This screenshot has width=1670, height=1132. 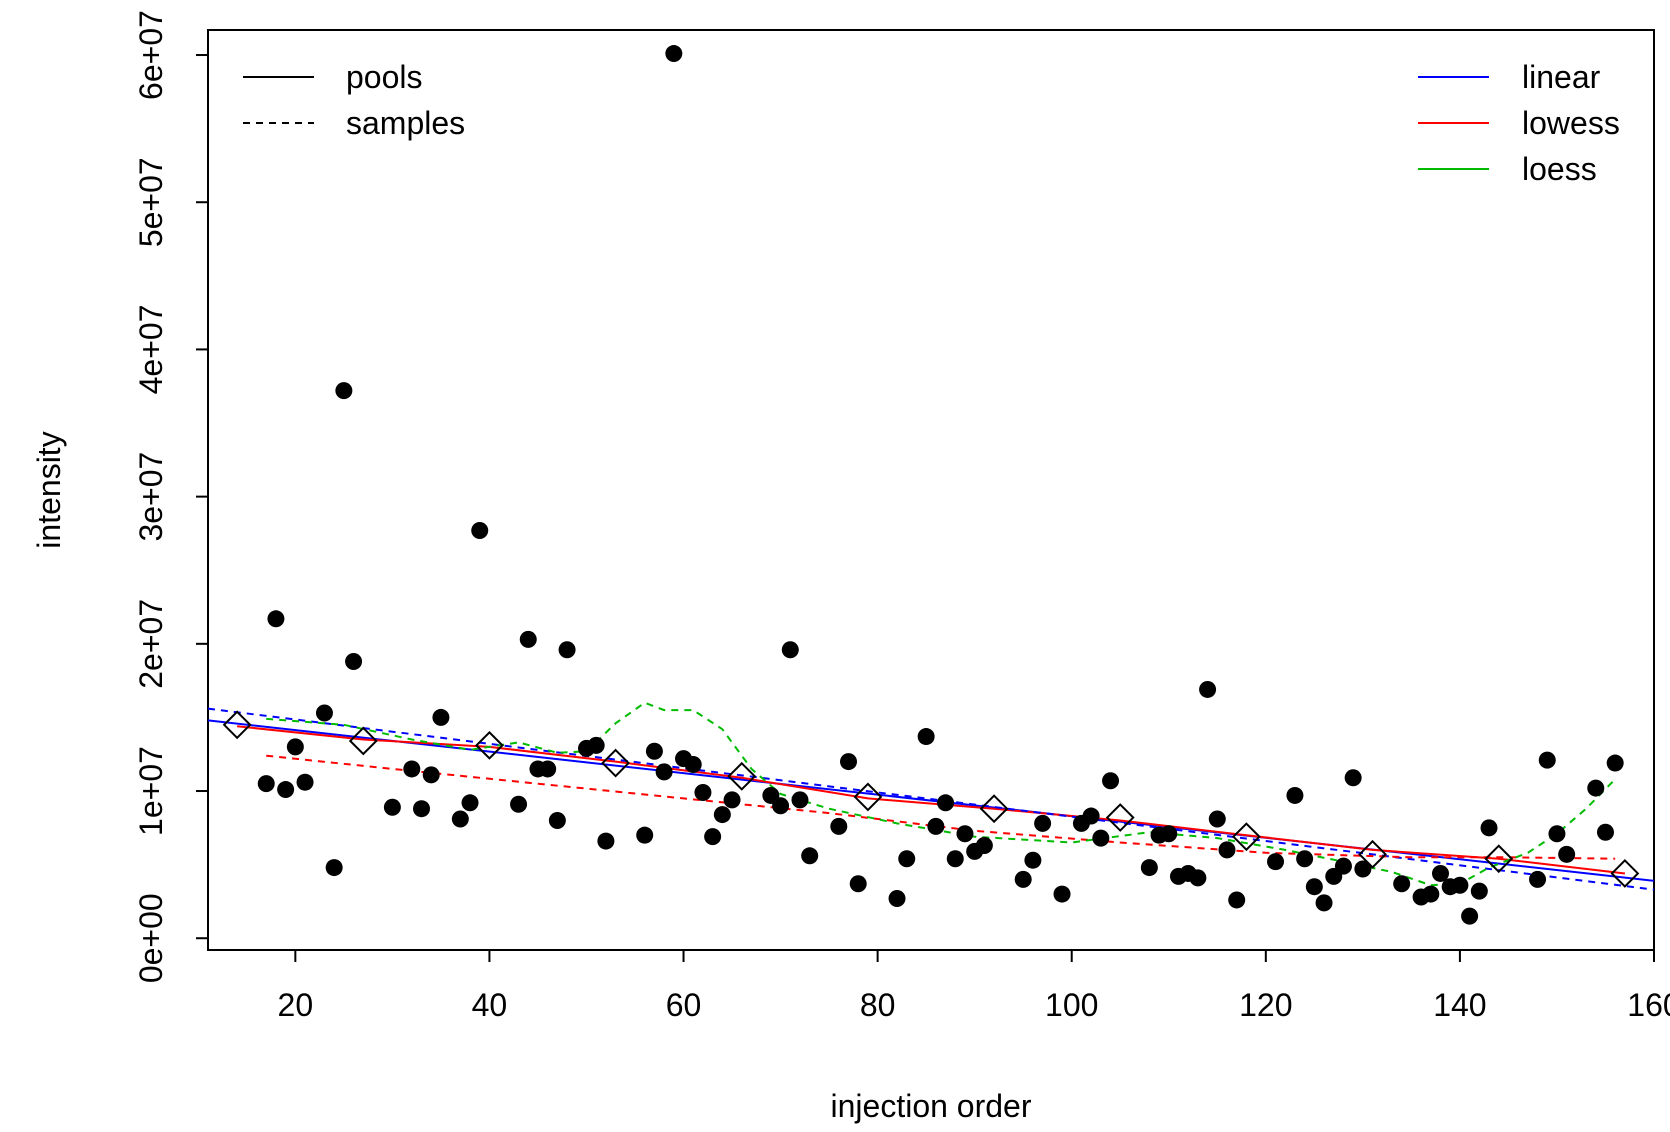 I want to click on y-tick-label: 3e+07, so click(x=151, y=497).